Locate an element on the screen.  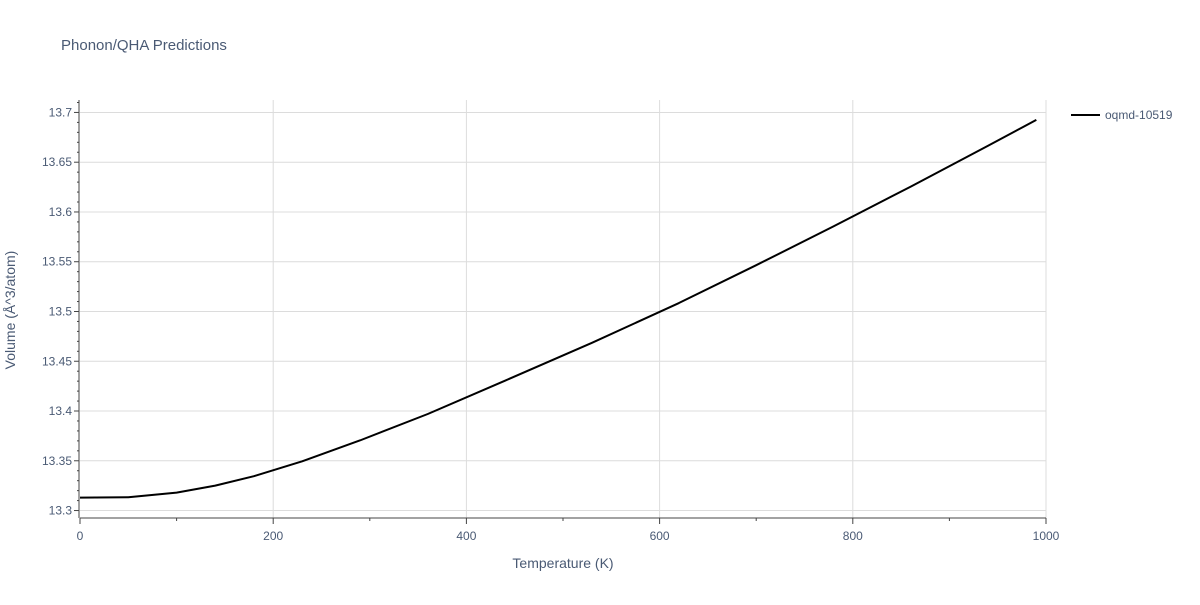
y-tick-label: 13.55 is located at coordinates (57, 262).